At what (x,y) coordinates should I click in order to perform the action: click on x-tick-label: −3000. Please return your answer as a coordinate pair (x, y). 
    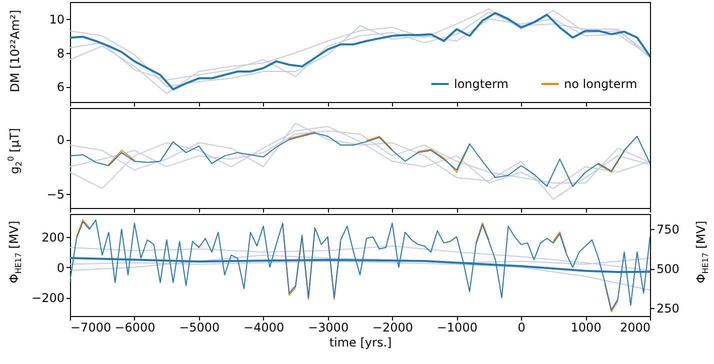
    Looking at the image, I should click on (328, 327).